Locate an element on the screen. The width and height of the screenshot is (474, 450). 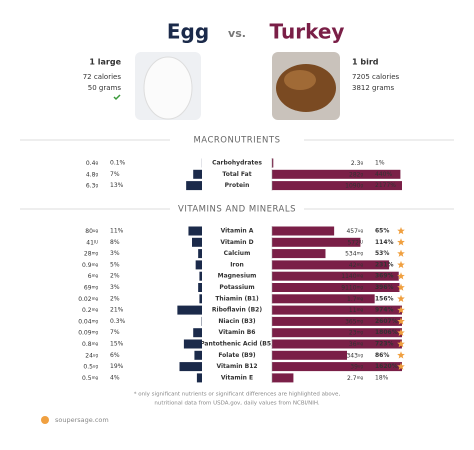
amount: 572 is located at coordinates (353, 242).